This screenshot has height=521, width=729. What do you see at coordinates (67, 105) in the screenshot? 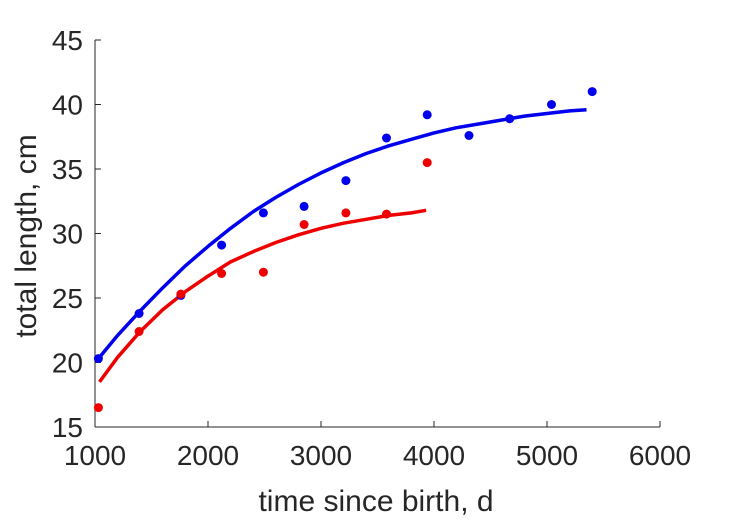
I see `y-tick-label: 40` at bounding box center [67, 105].